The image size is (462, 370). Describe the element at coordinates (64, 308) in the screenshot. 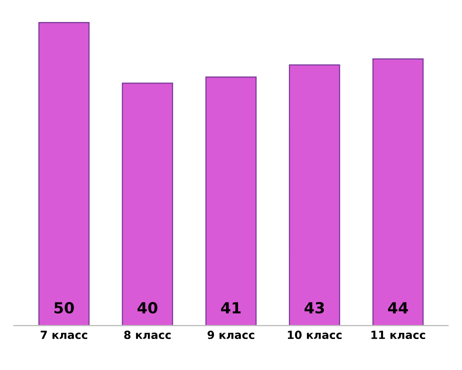

I see `data-label: 50` at that location.